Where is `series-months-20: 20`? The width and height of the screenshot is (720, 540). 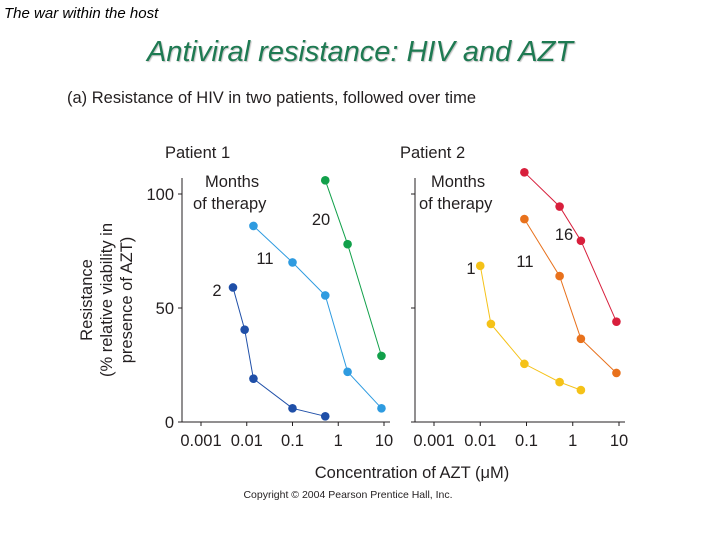 series-months-20: 20 is located at coordinates (349, 268).